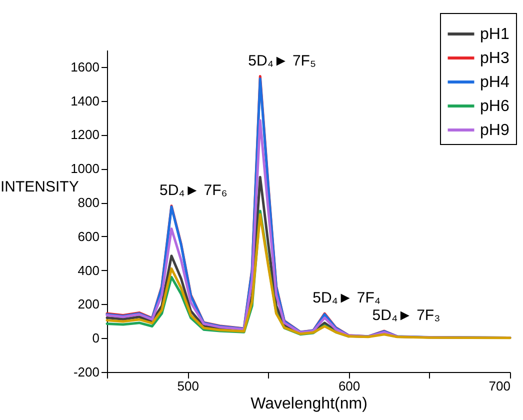 The width and height of the screenshot is (523, 420). Describe the element at coordinates (193, 190) in the screenshot. I see `annotation: 5D₄► 7F₆` at that location.